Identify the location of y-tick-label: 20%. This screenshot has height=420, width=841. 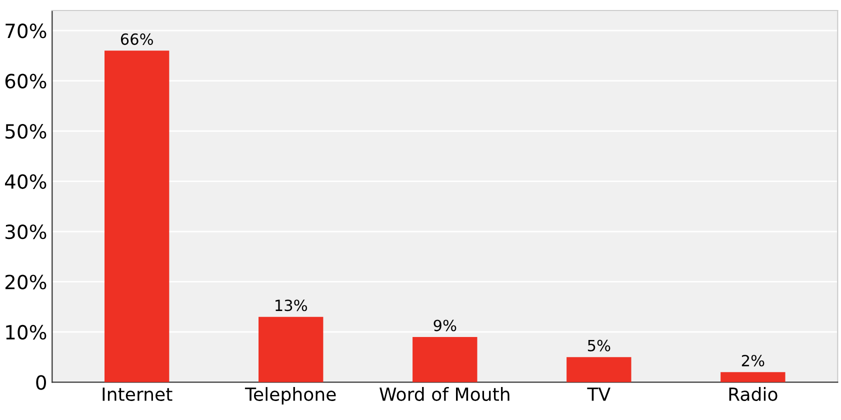
(25, 282).